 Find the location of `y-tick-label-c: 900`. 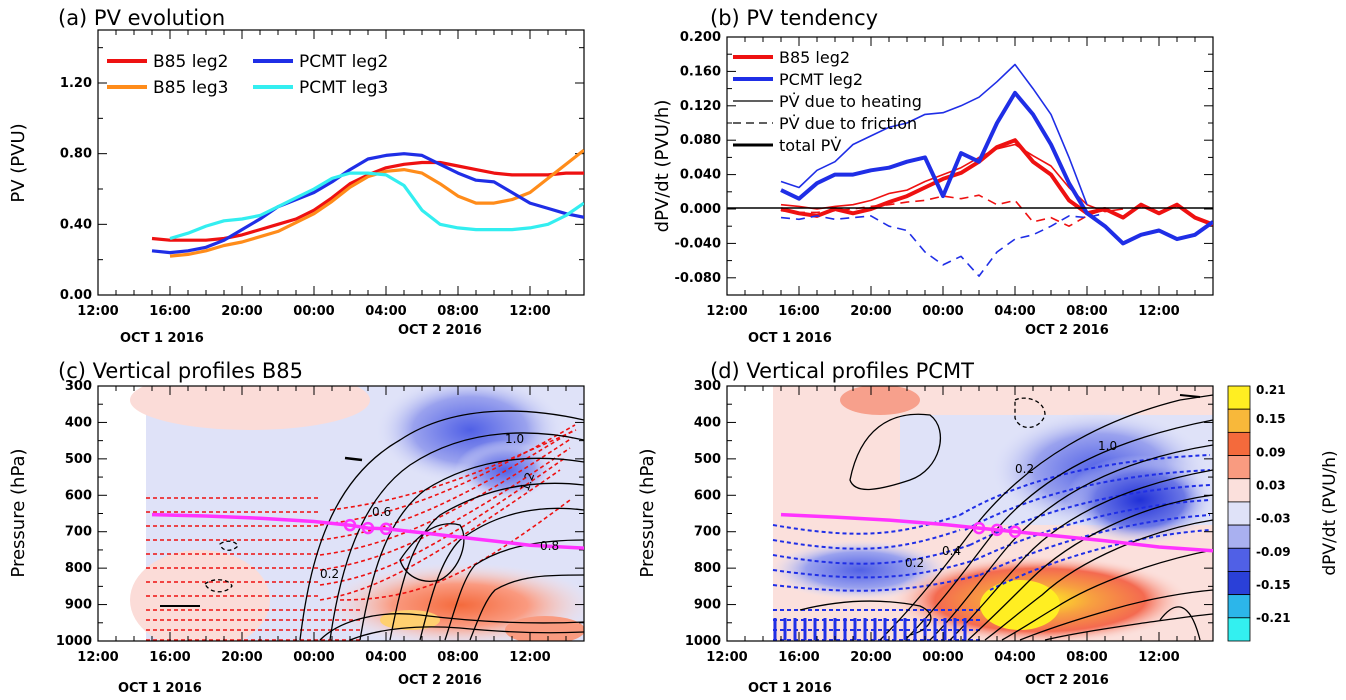

y-tick-label-c: 900 is located at coordinates (78, 605).